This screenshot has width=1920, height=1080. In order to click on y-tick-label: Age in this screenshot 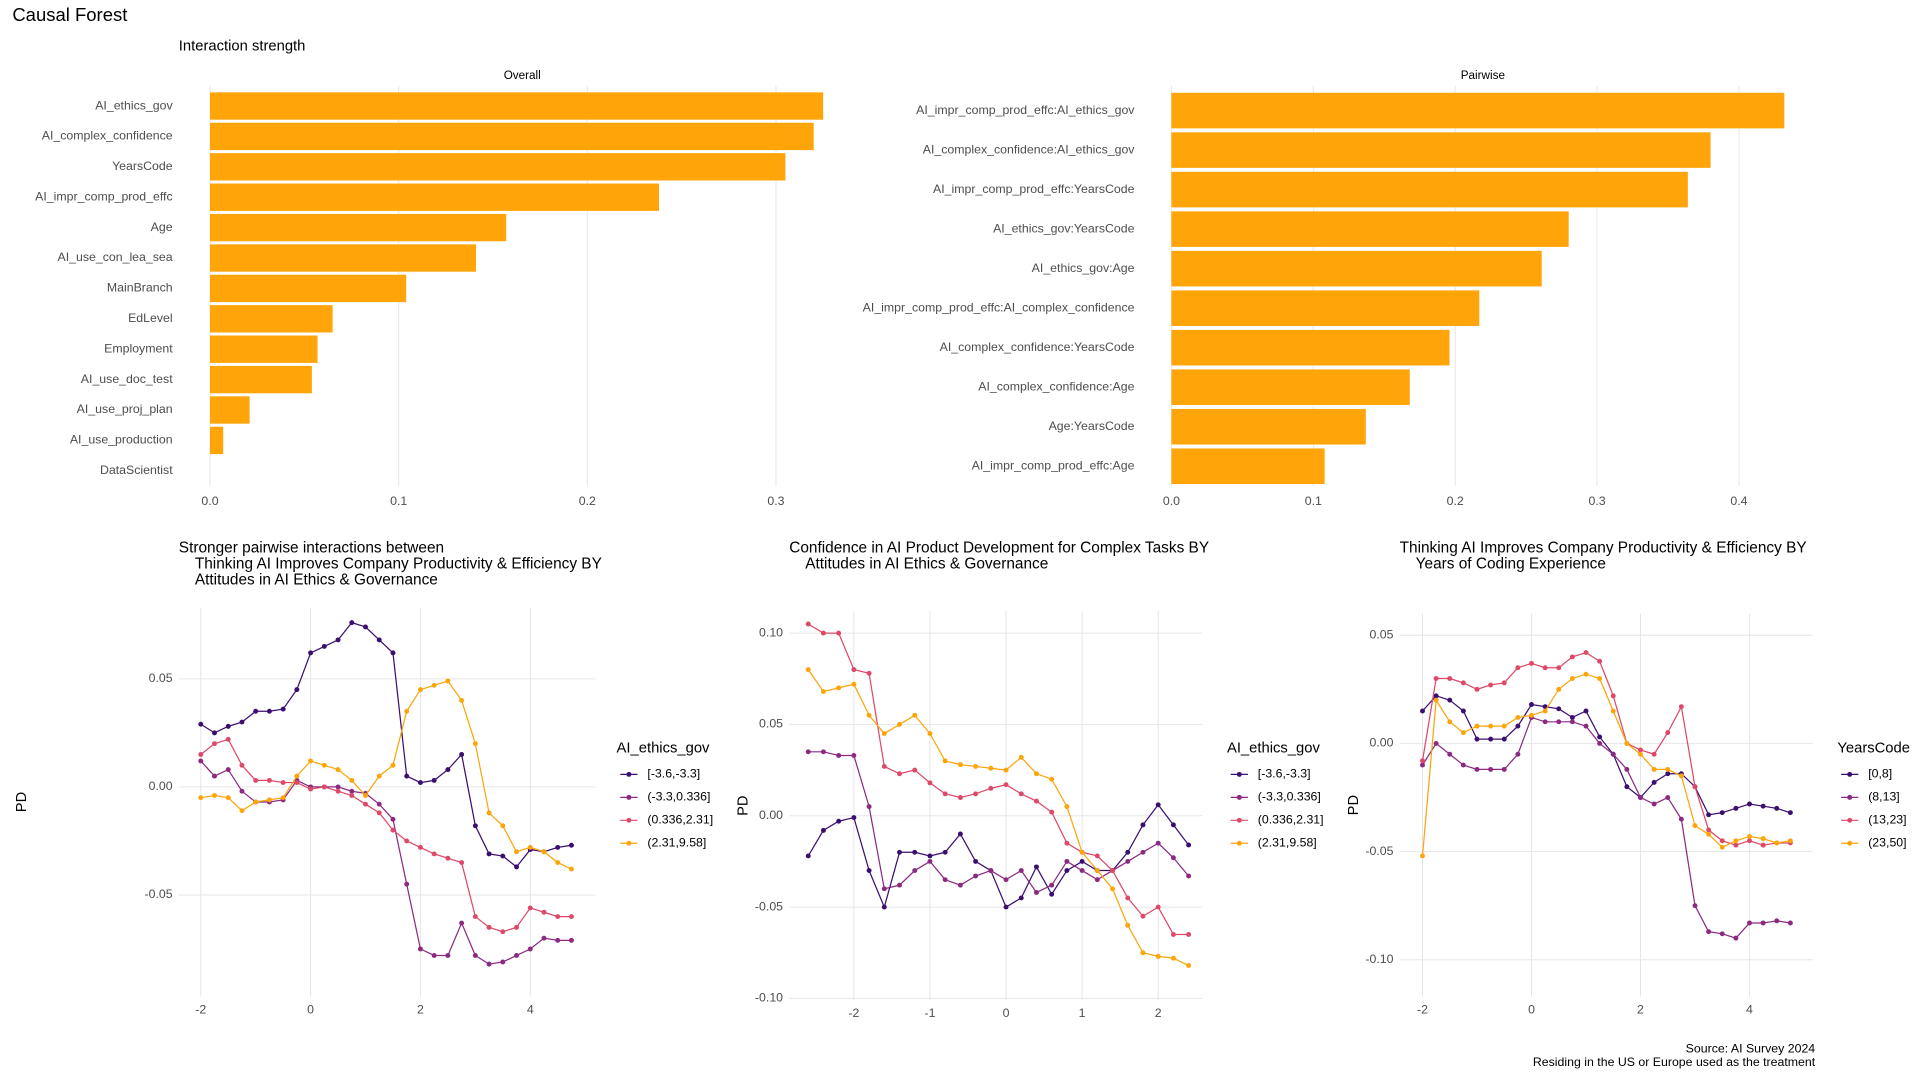, I will do `click(162, 227)`.